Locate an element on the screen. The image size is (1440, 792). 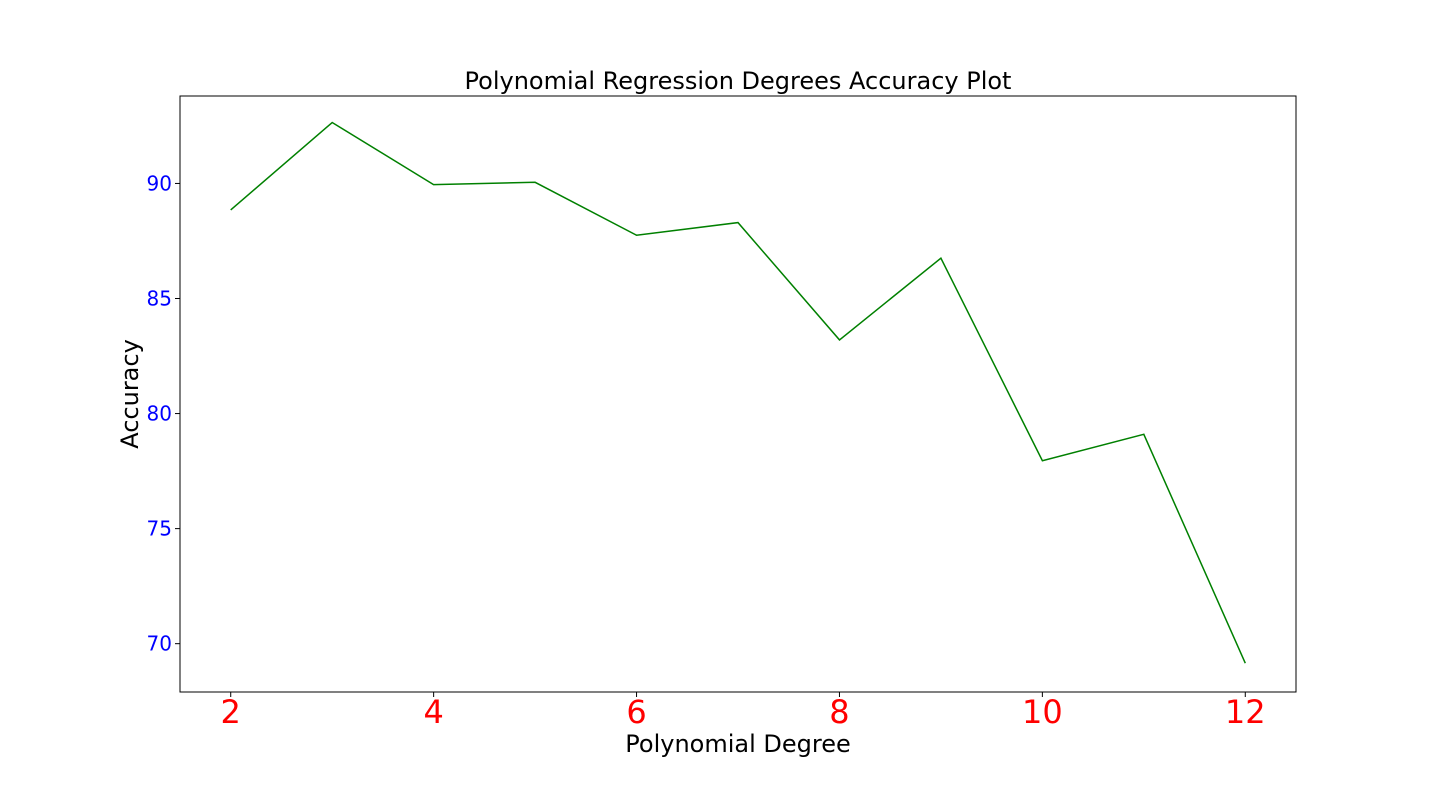
x-tick-label: 8 is located at coordinates (839, 712).